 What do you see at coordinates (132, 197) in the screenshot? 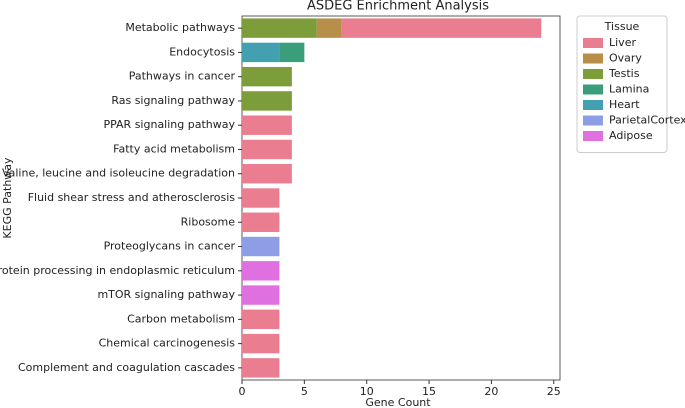
I see `y-tick-label: Fluid shear stress and atherosclerosis` at bounding box center [132, 197].